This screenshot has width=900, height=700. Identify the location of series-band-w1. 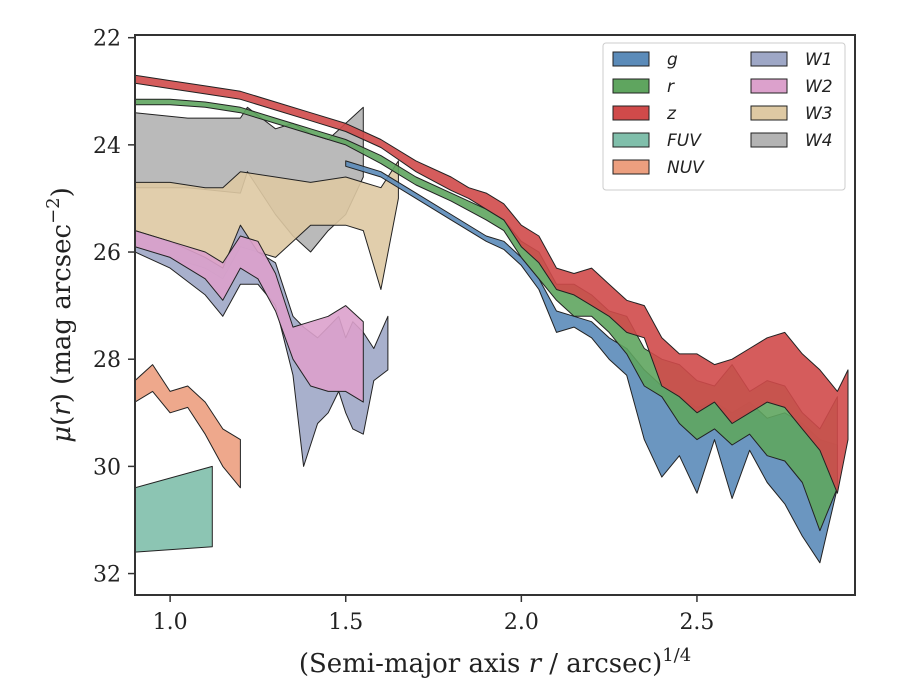
(262, 345).